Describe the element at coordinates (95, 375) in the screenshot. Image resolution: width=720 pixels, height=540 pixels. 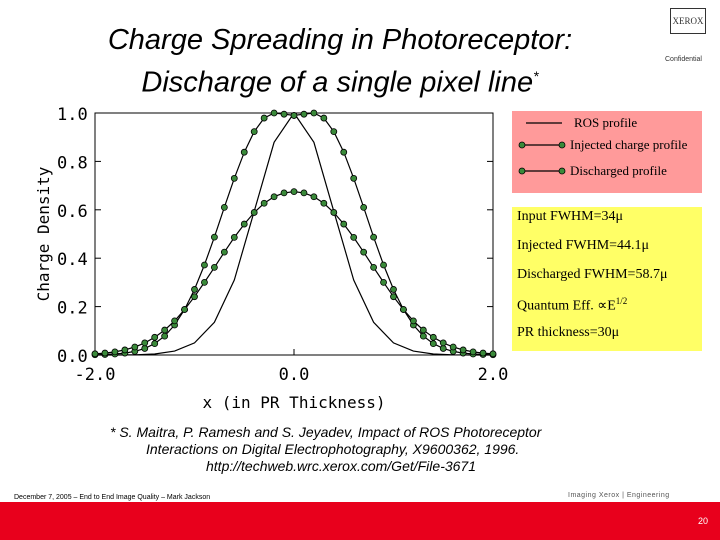
I see `x-tick-label: -2.0` at that location.